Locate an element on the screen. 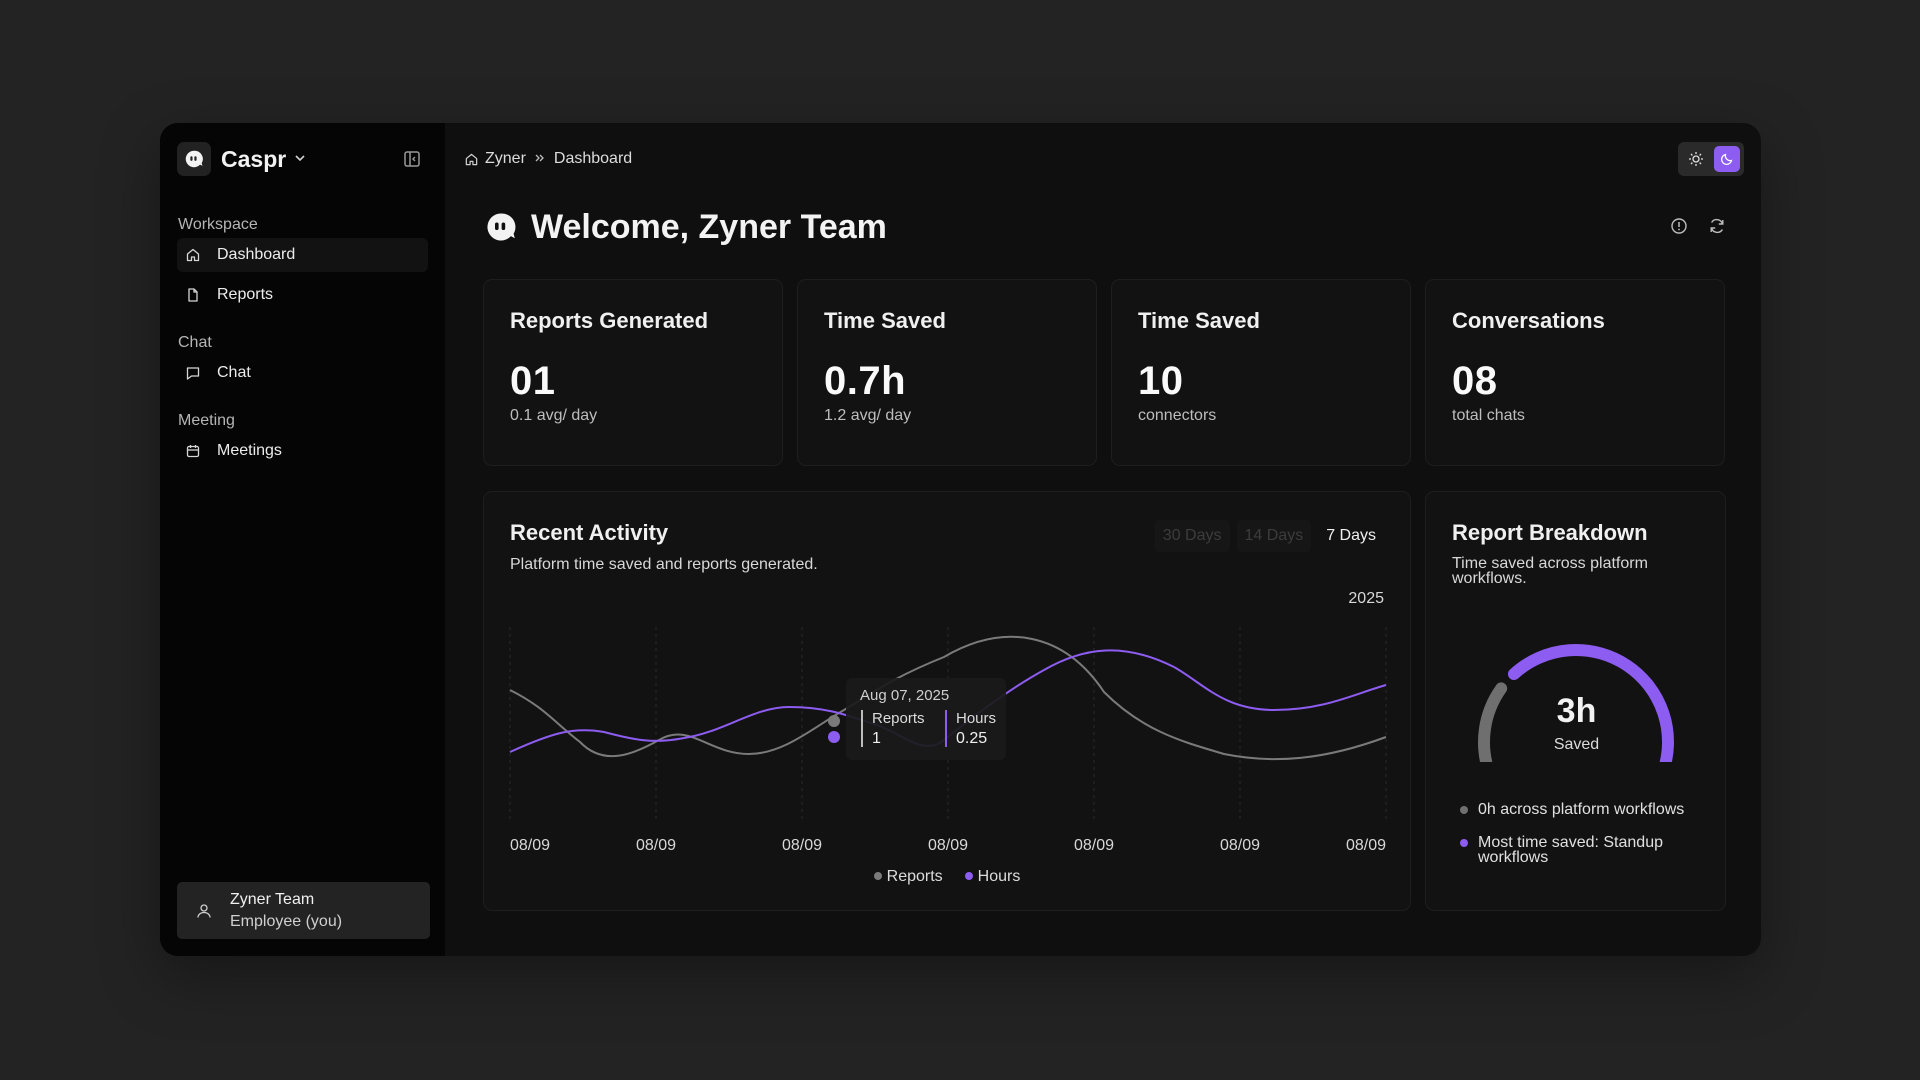  card-title: Report Breakdown is located at coordinates (1550, 532).